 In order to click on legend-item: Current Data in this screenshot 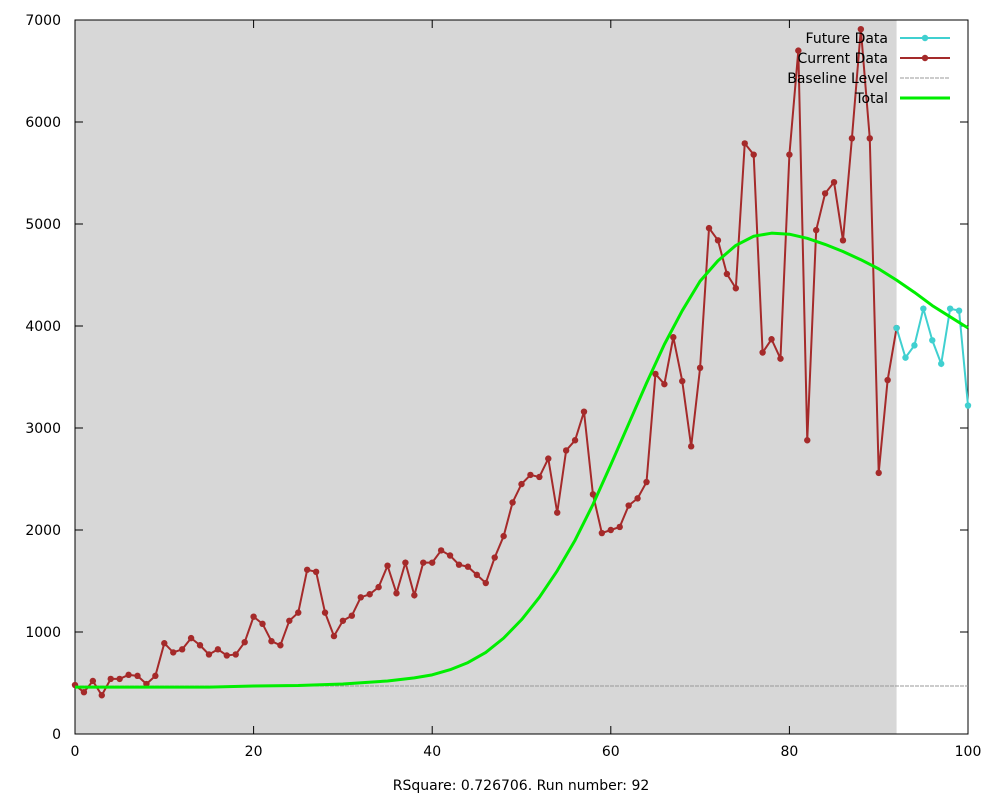, I will do `click(874, 59)`.